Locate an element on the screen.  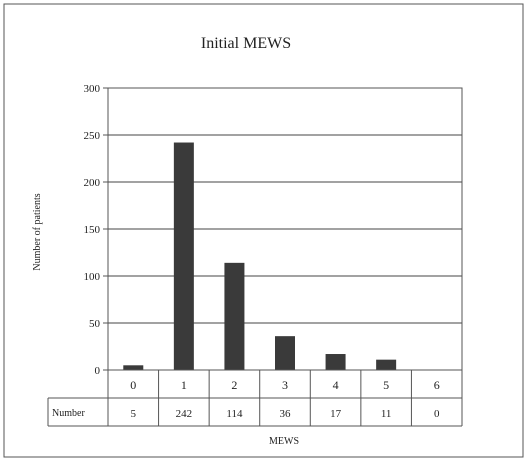
x-tick-label: 6 is located at coordinates (437, 385).